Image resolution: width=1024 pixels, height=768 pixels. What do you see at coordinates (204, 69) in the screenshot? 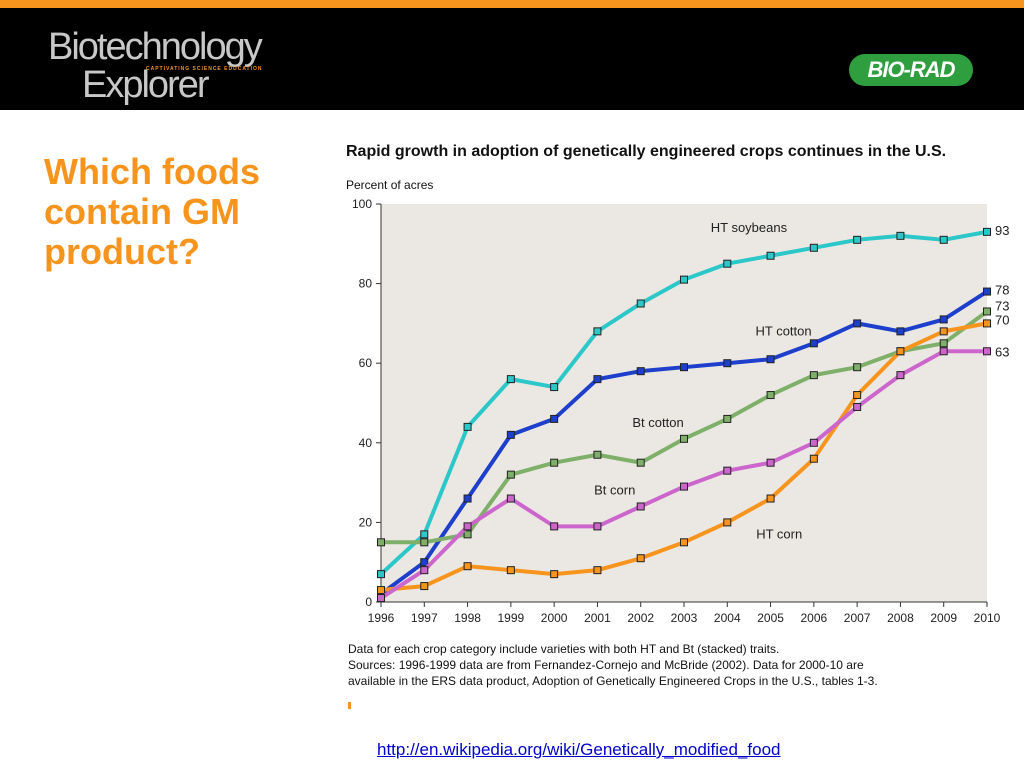
I see `logo-tagline: CAPTIVATING SCIENCE EDUCATION` at bounding box center [204, 69].